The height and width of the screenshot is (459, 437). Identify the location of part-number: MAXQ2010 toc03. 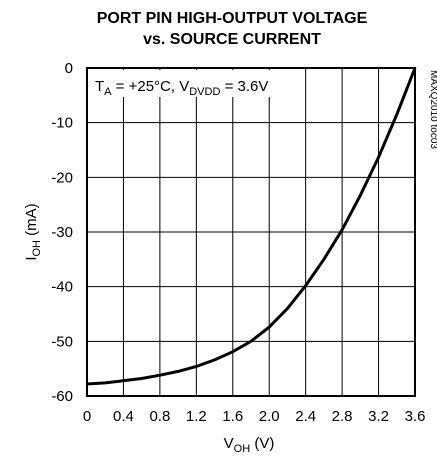
(432, 109).